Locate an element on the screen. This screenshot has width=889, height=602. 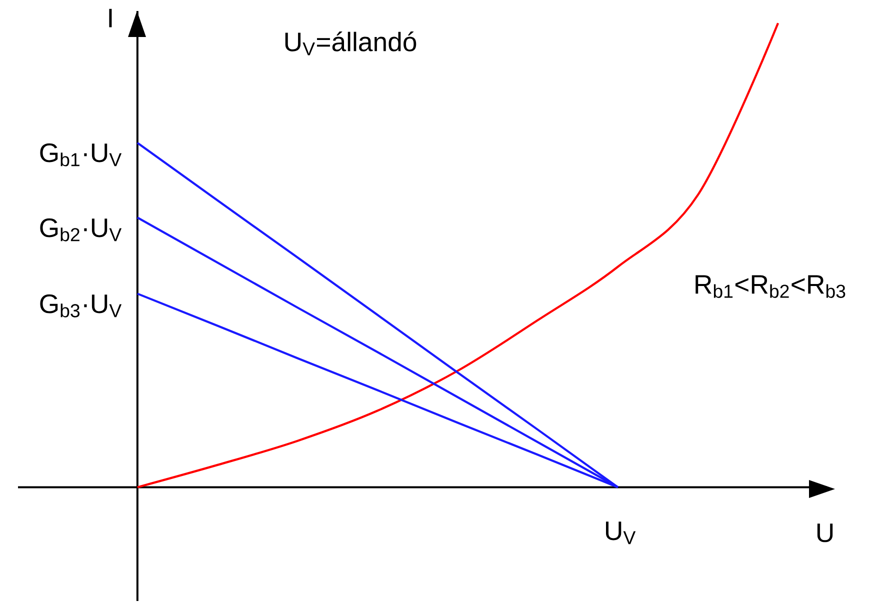
text: U$_{V}$ is located at coordinates (621, 533).